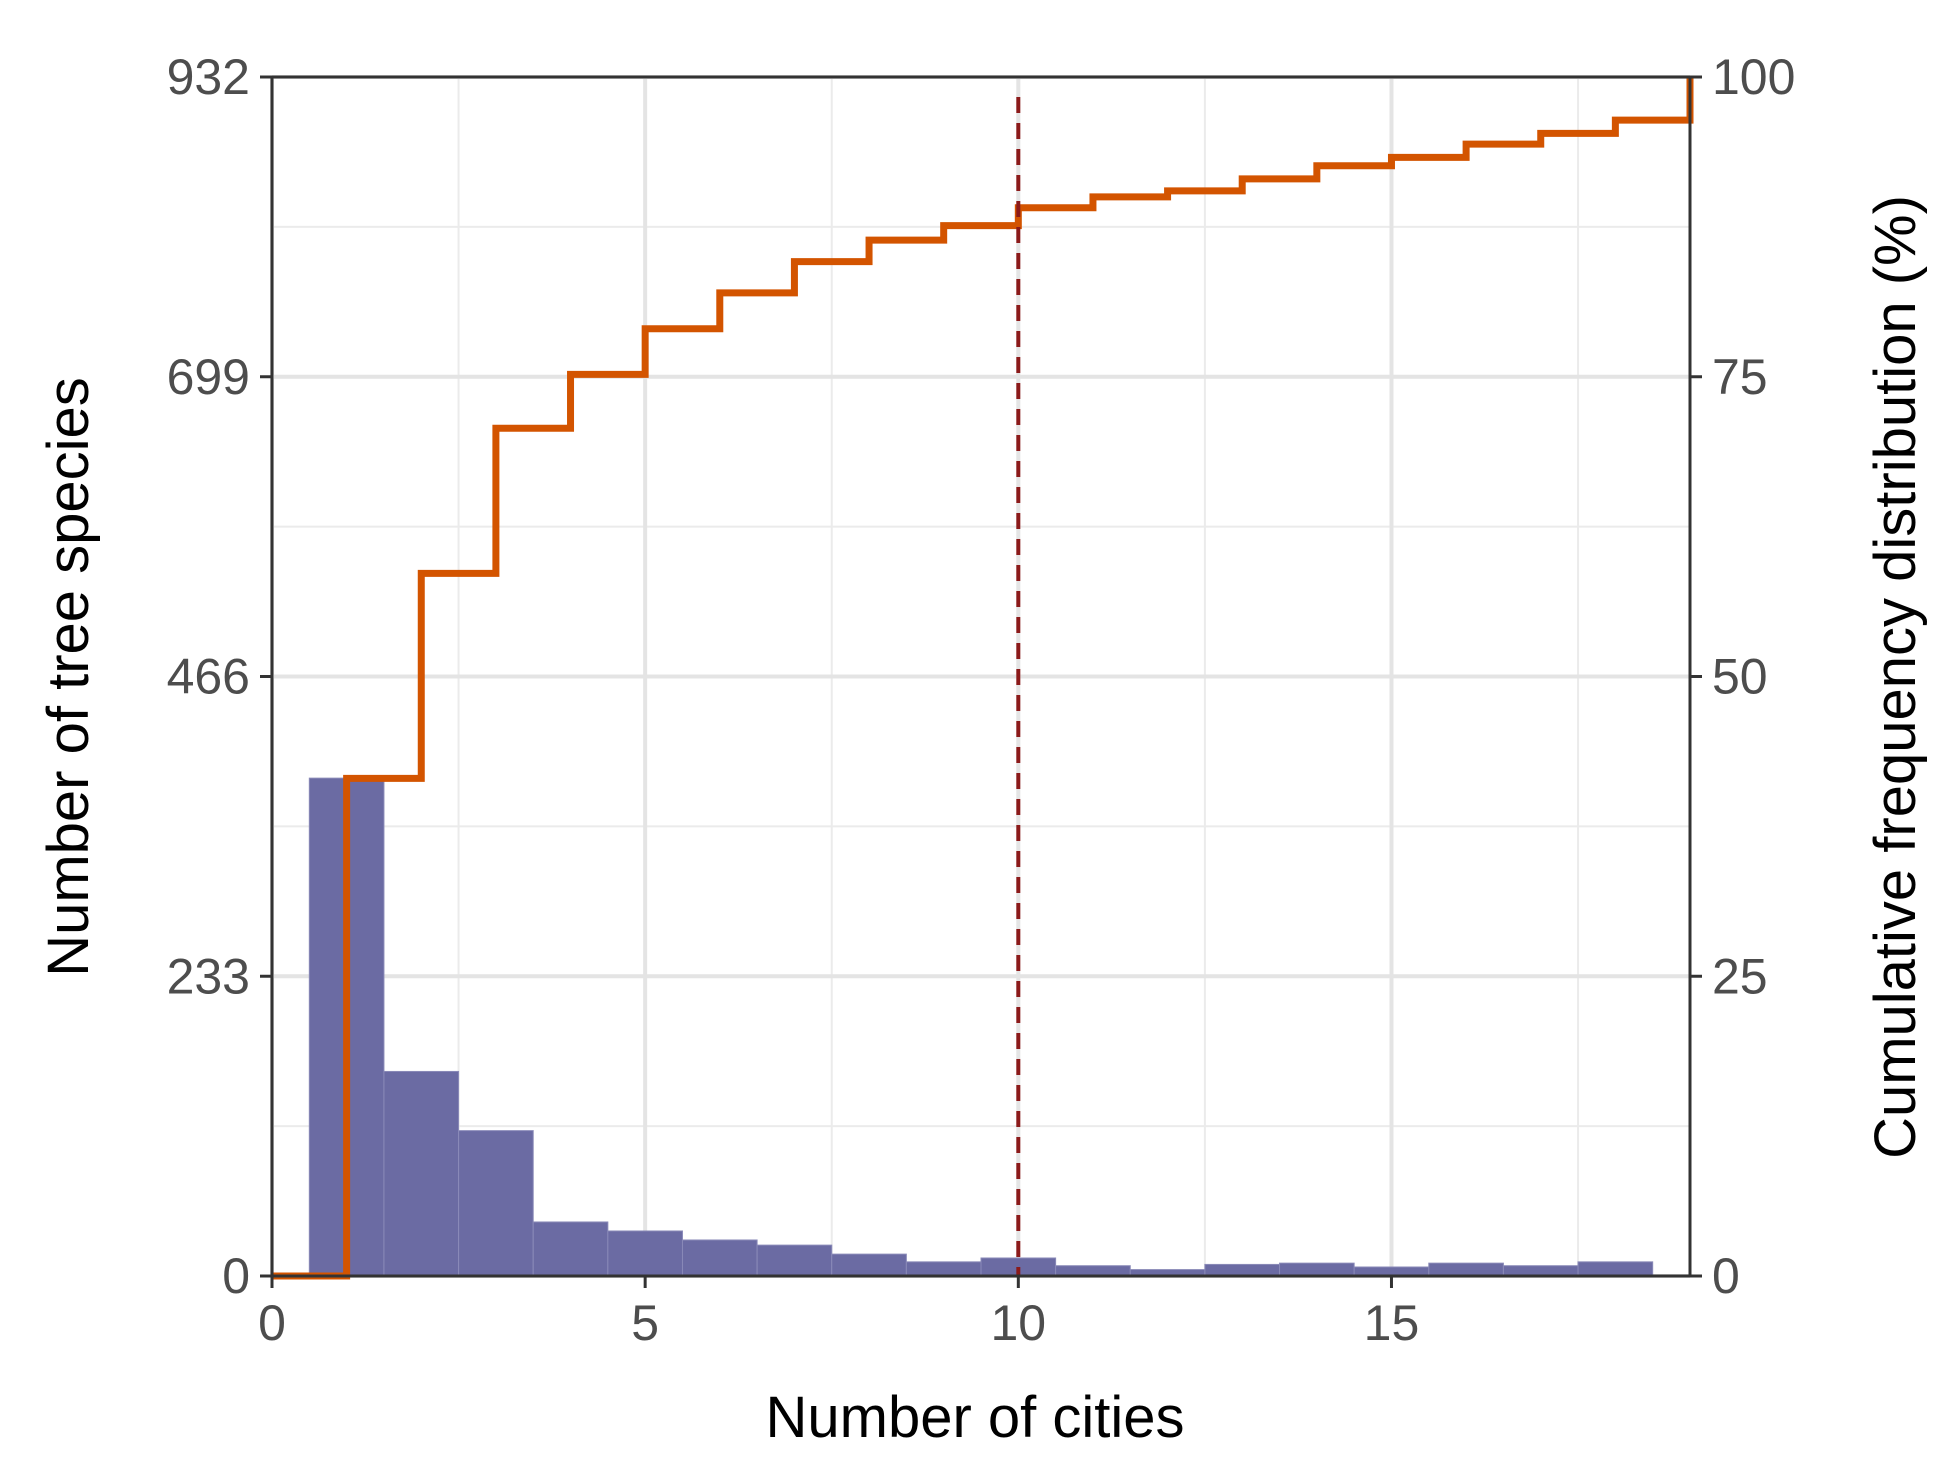 The height and width of the screenshot is (1477, 1960). Describe the element at coordinates (1753, 77) in the screenshot. I see `y2-tick-label: 100` at that location.